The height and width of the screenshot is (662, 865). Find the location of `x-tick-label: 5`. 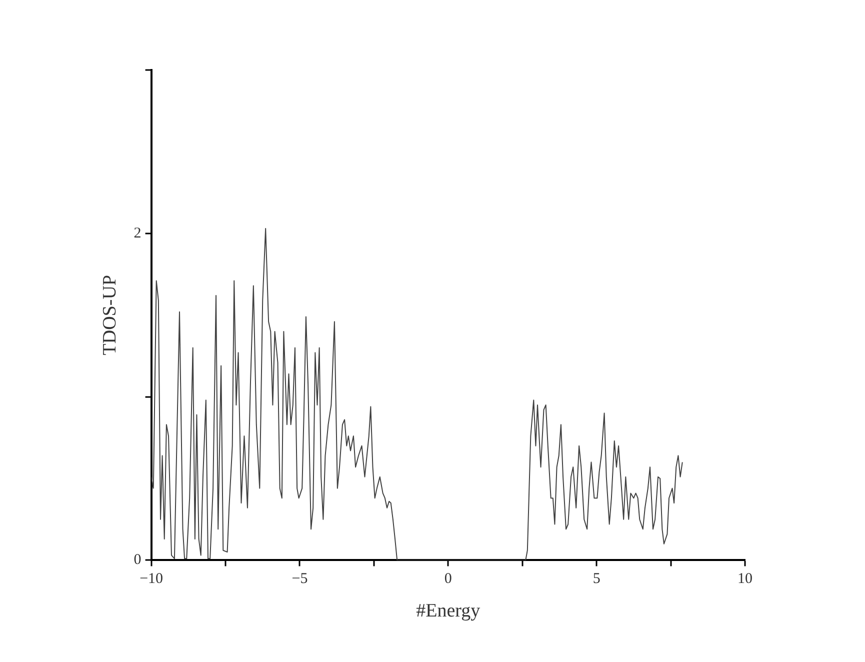

x-tick-label: 5 is located at coordinates (596, 579).